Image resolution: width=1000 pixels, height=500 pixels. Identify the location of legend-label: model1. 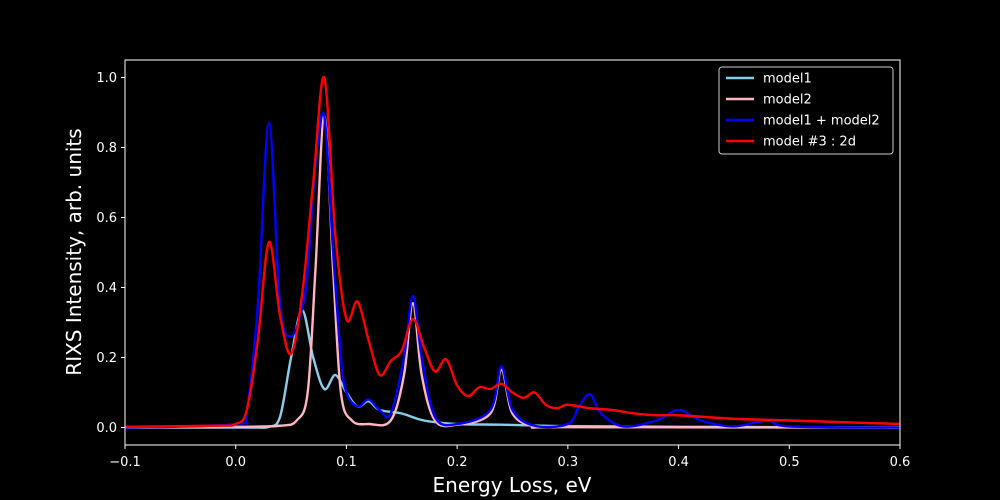
(787, 79).